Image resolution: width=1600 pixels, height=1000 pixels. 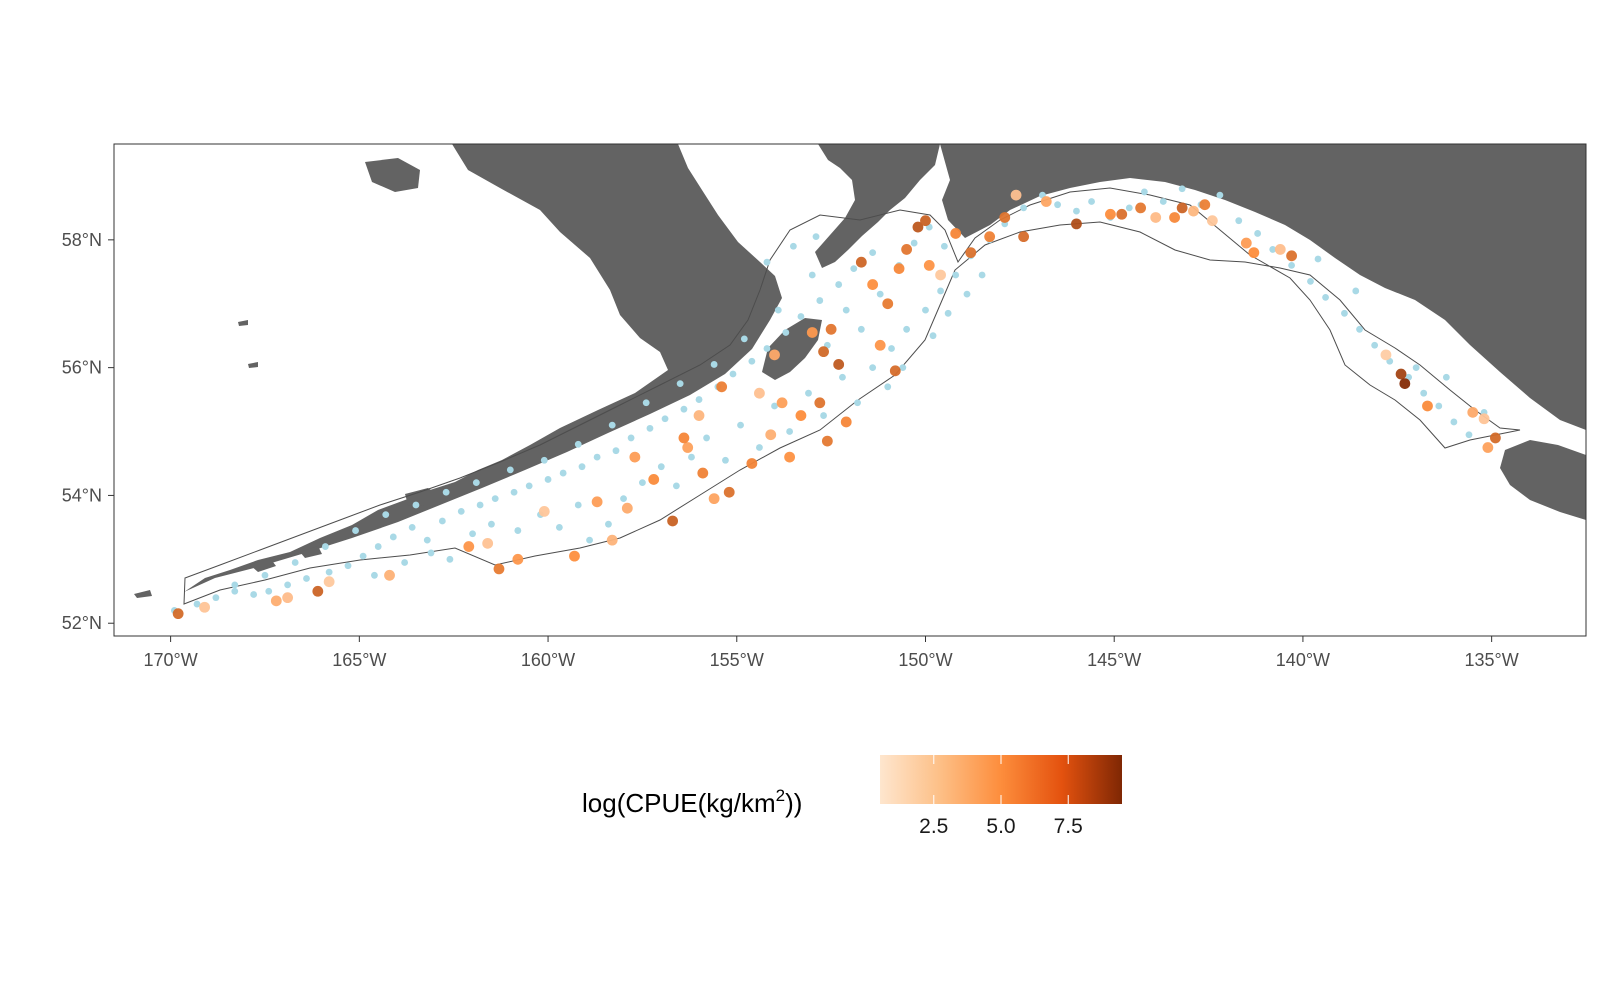 I want to click on x-tick-label: 140°W, so click(x=1303, y=660).